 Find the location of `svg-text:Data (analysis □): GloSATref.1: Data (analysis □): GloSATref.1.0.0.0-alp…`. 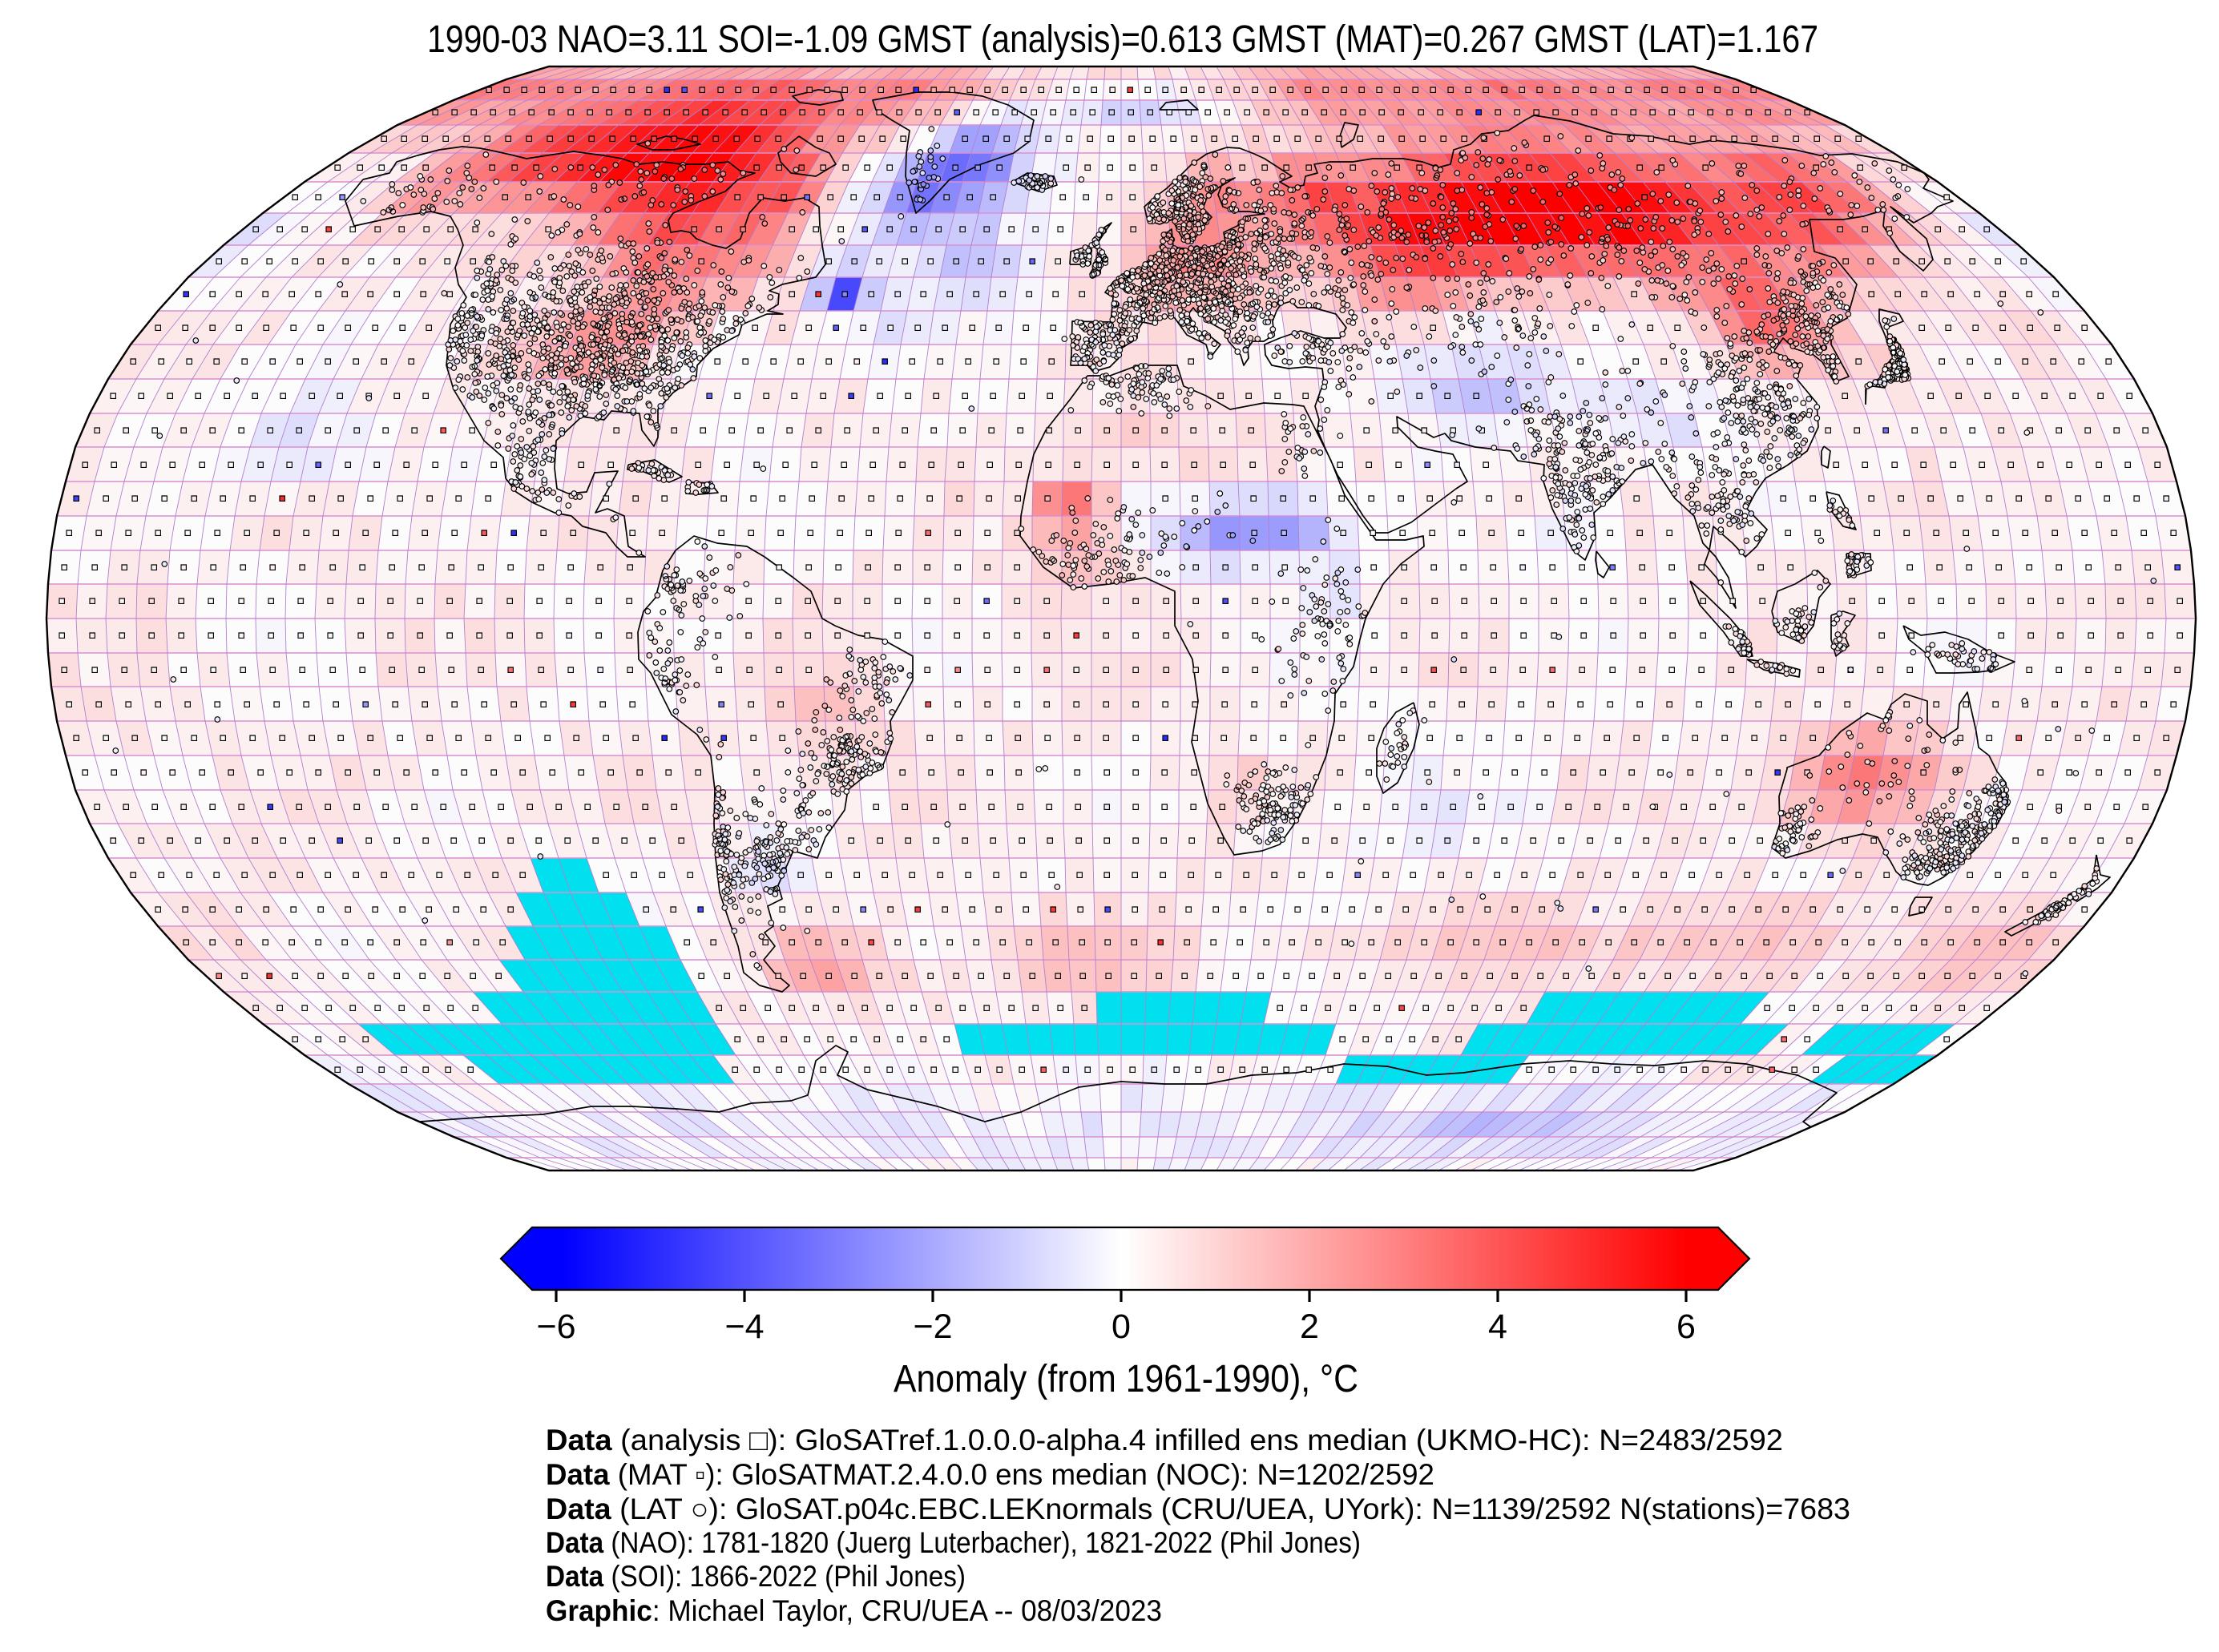

svg-text:Data (analysis □): GloSATref.1: Data (analysis □): GloSATref.1.0.0.0-alp… is located at coordinates (1164, 1440).